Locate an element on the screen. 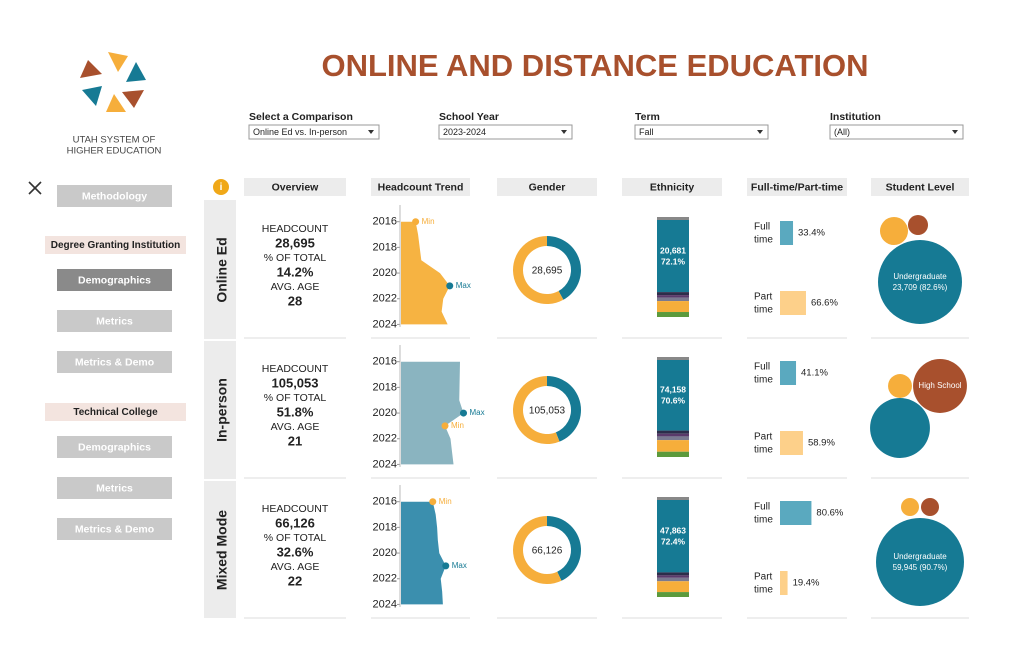 This screenshot has width=1024, height=668. group-title: Degree Granting Institution is located at coordinates (115, 245).